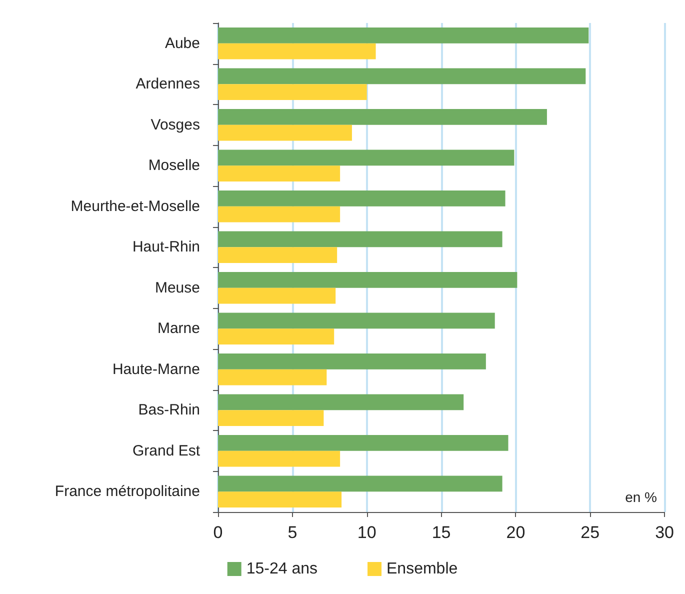 This screenshot has height=594, width=685. What do you see at coordinates (664, 532) in the screenshot?
I see `x-tick-label: 30` at bounding box center [664, 532].